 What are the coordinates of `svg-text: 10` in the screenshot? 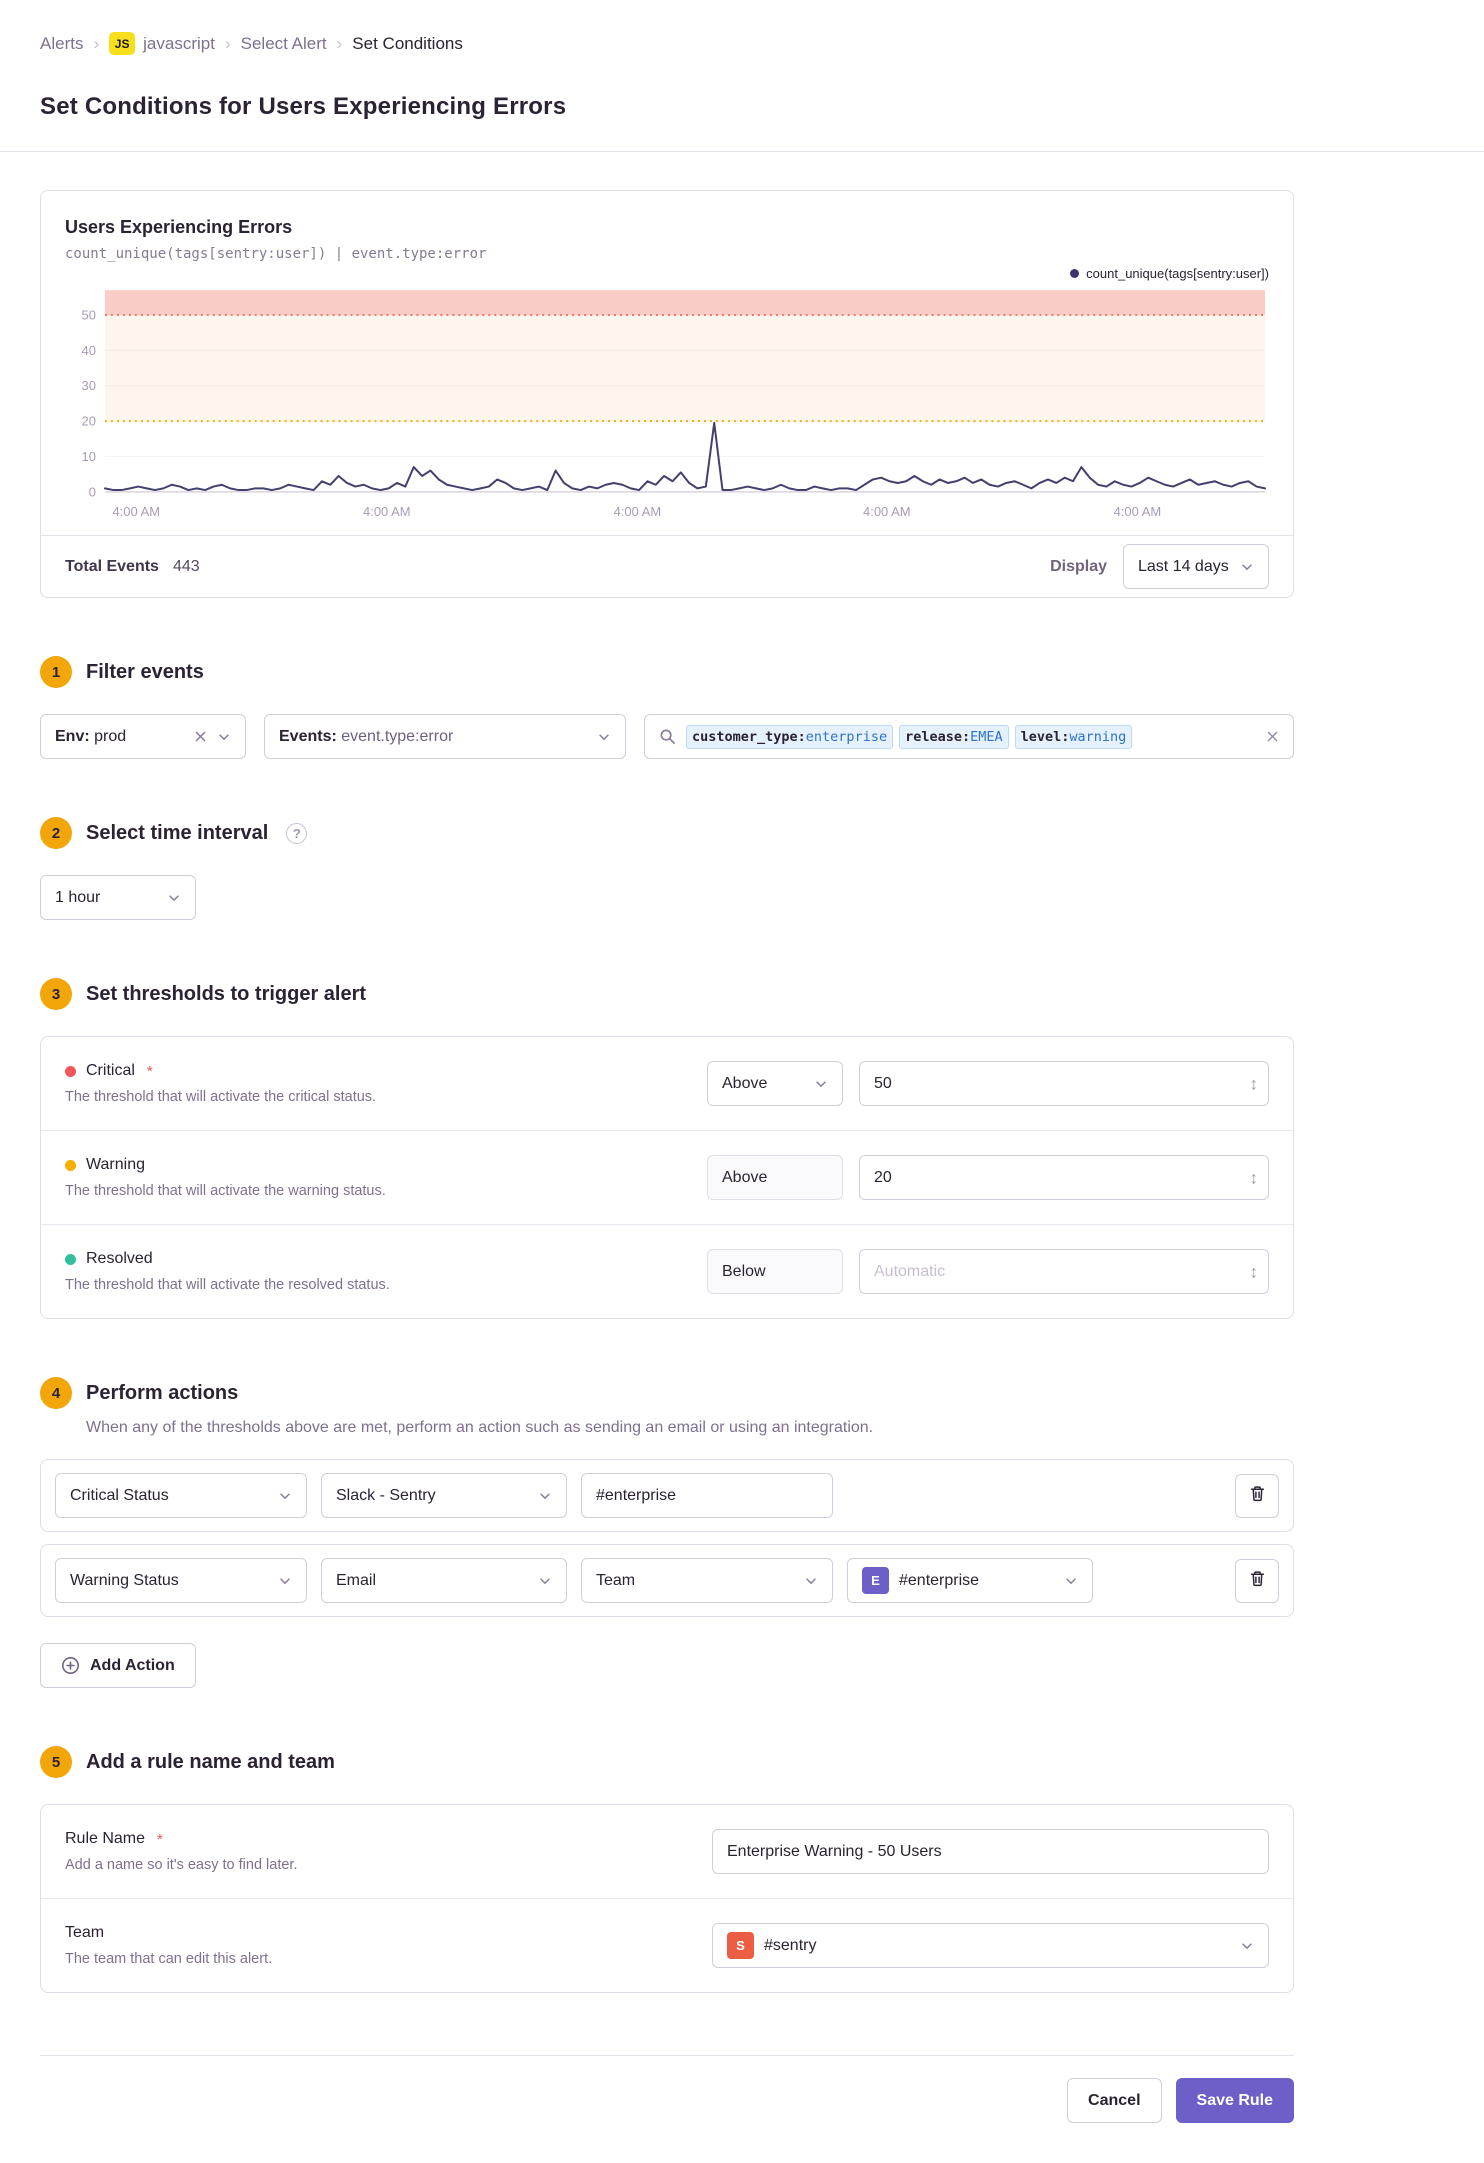 It's located at (89, 456).